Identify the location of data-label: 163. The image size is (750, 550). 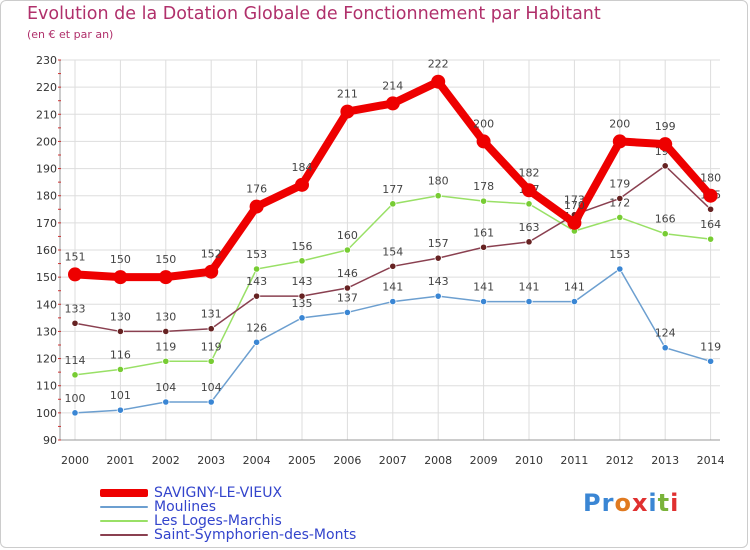
(529, 227).